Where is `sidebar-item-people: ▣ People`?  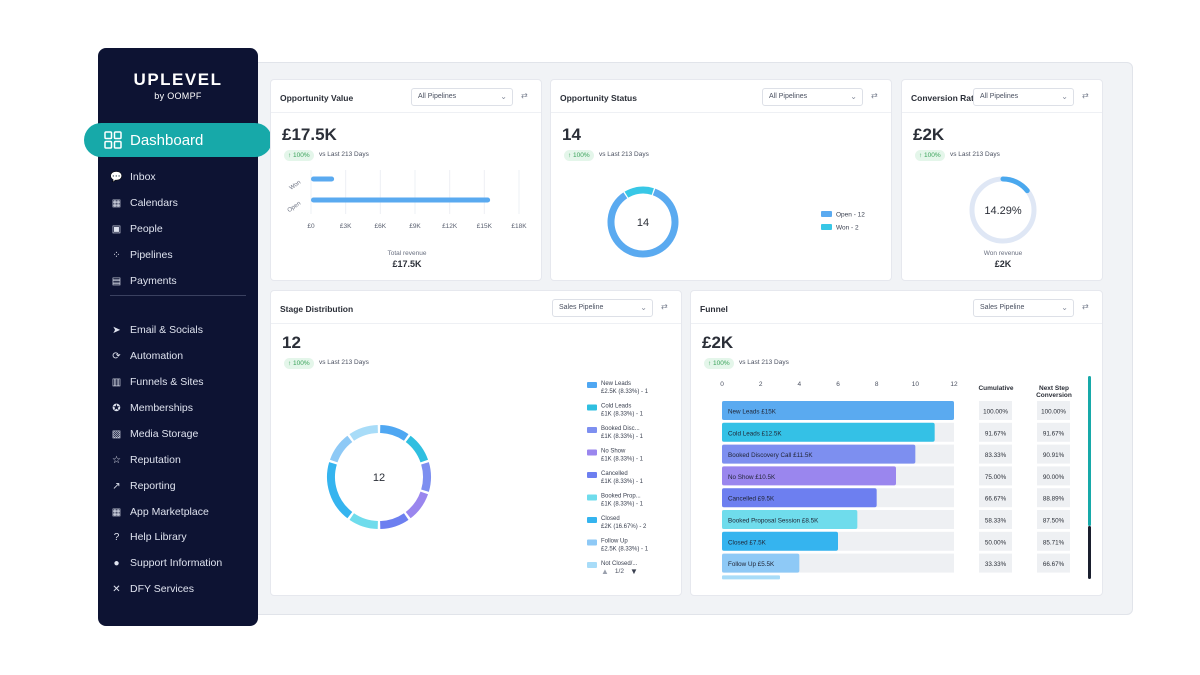 sidebar-item-people: ▣ People is located at coordinates (136, 229).